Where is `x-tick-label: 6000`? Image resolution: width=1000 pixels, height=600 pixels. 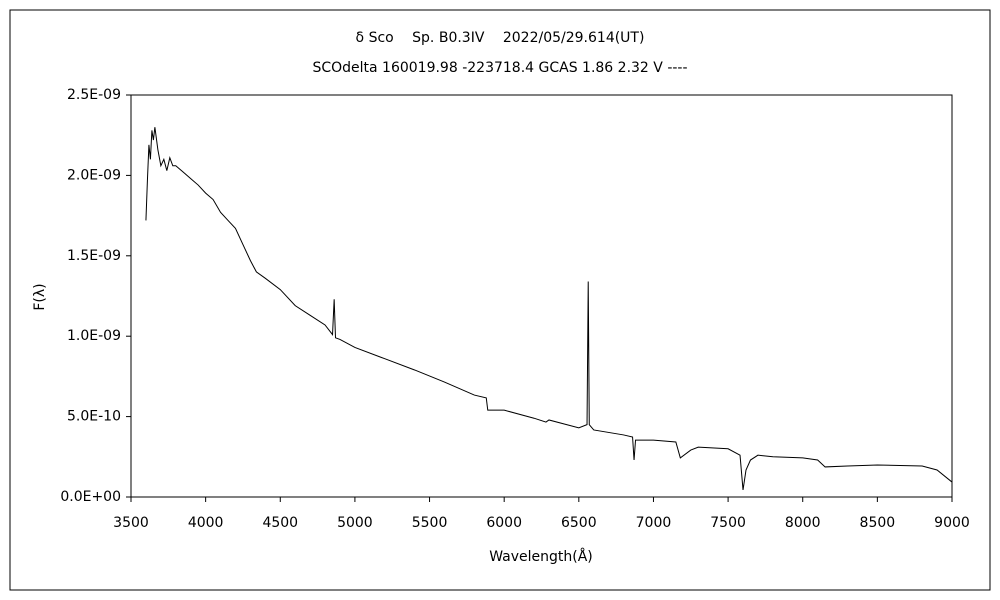 x-tick-label: 6000 is located at coordinates (504, 523).